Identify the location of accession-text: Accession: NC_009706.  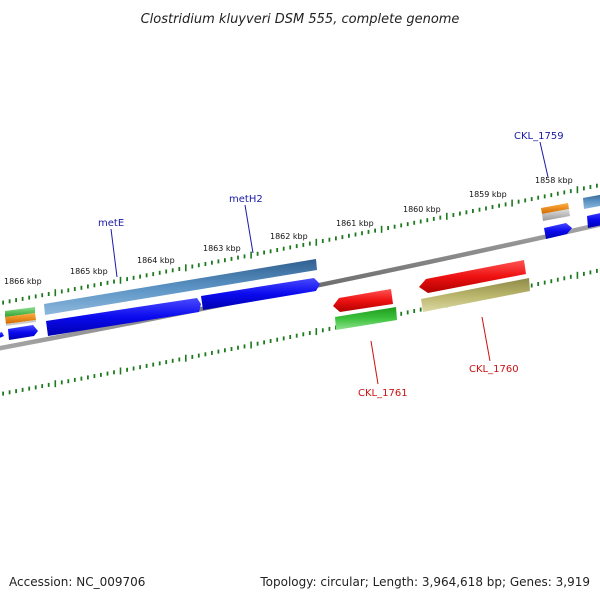
(77, 582).